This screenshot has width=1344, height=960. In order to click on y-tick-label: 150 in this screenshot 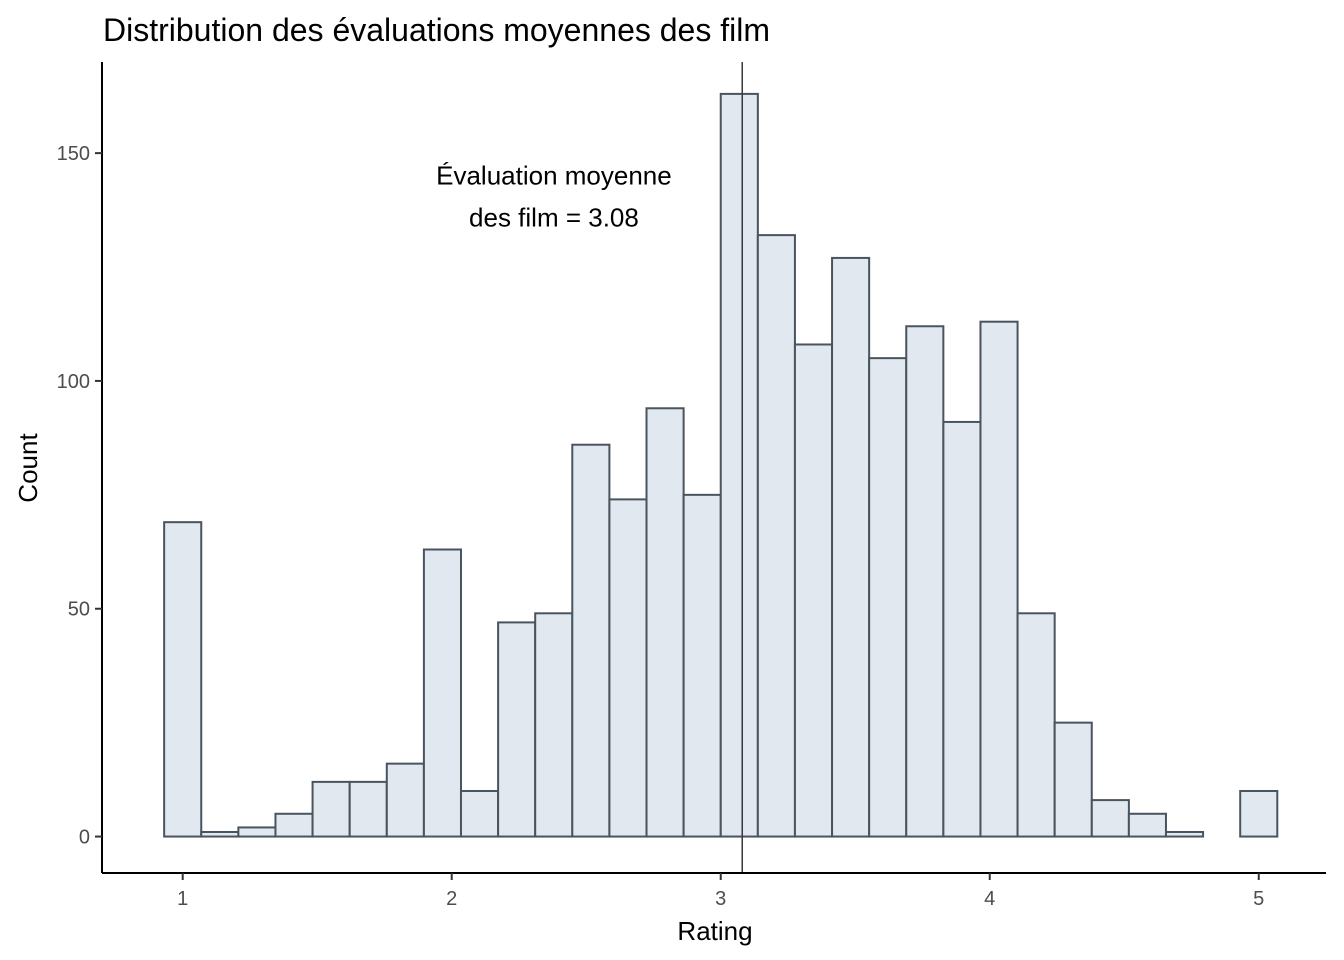, I will do `click(73, 154)`.